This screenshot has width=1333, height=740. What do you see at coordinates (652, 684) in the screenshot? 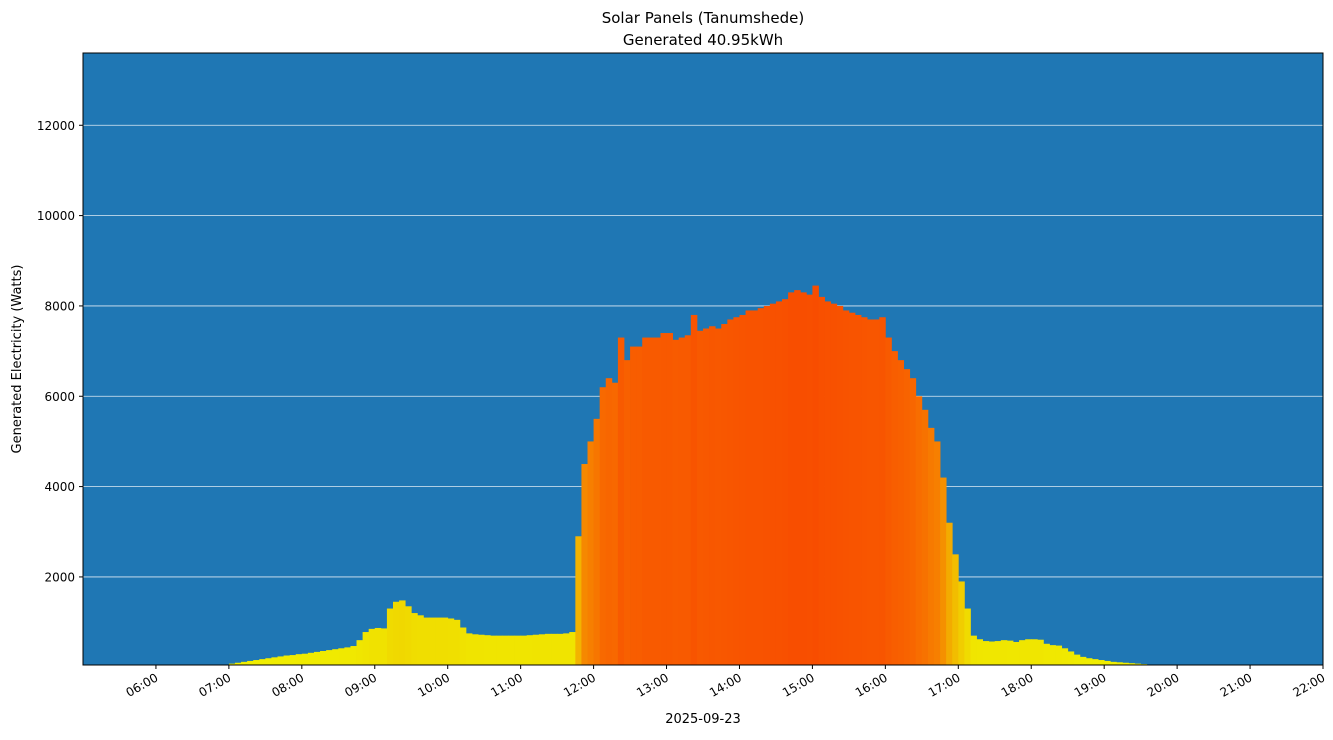
I see `x-tick-label: 13:00` at bounding box center [652, 684].